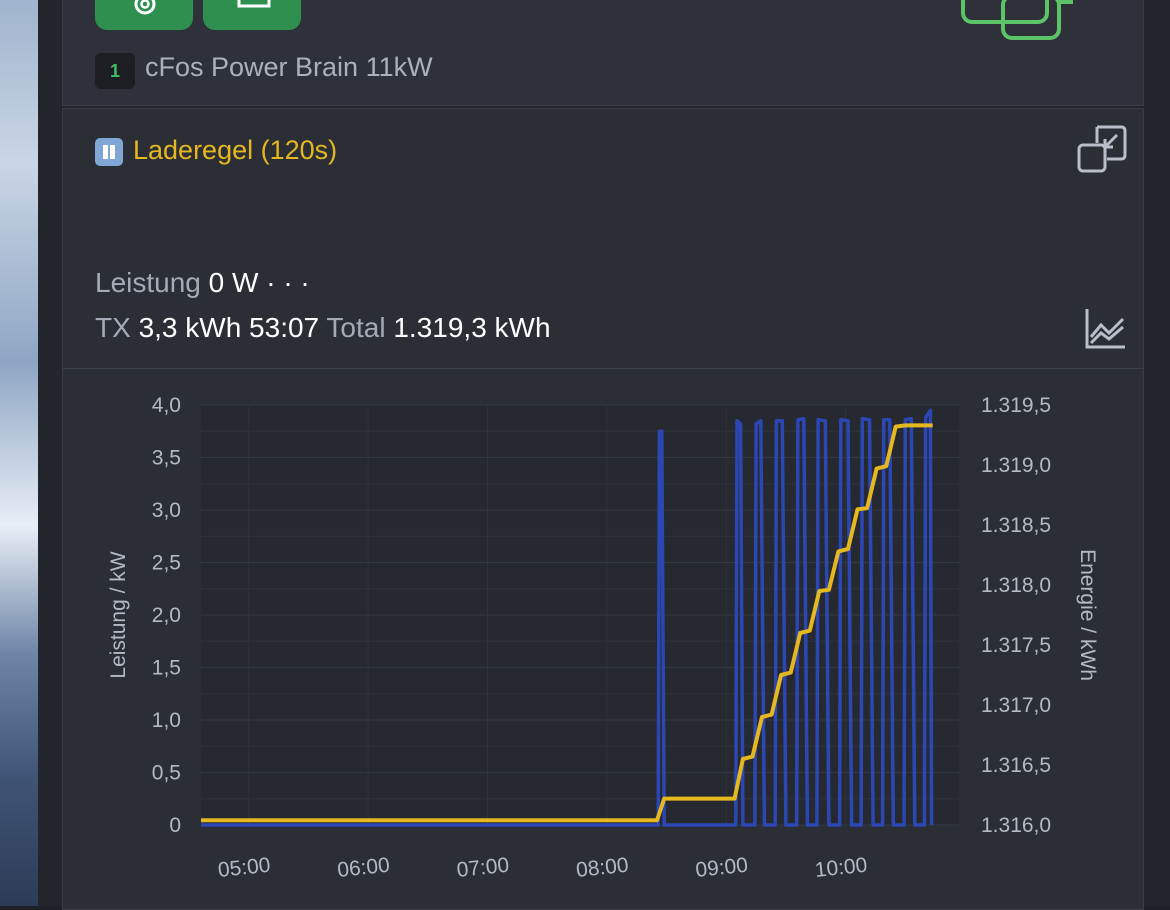  What do you see at coordinates (115, 71) in the screenshot?
I see `device-number-badge: 1` at bounding box center [115, 71].